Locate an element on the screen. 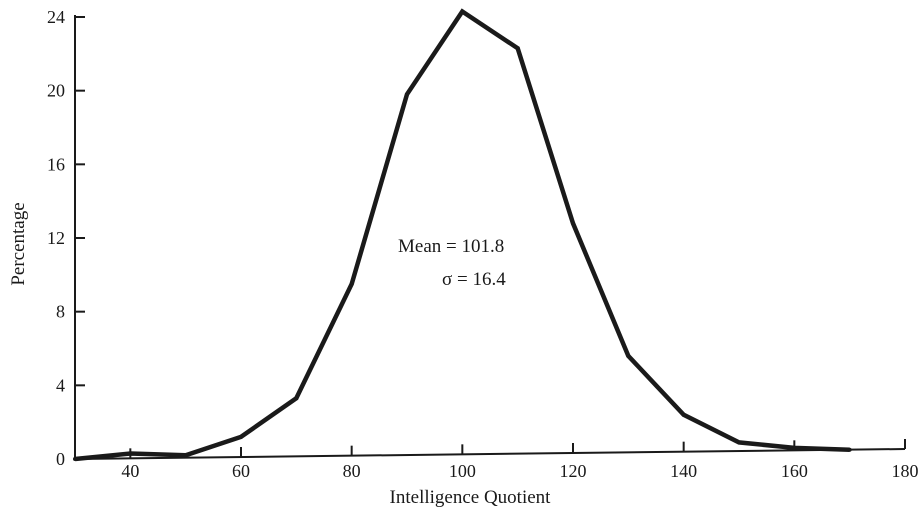  y-tick-label: 20 is located at coordinates (56, 91).